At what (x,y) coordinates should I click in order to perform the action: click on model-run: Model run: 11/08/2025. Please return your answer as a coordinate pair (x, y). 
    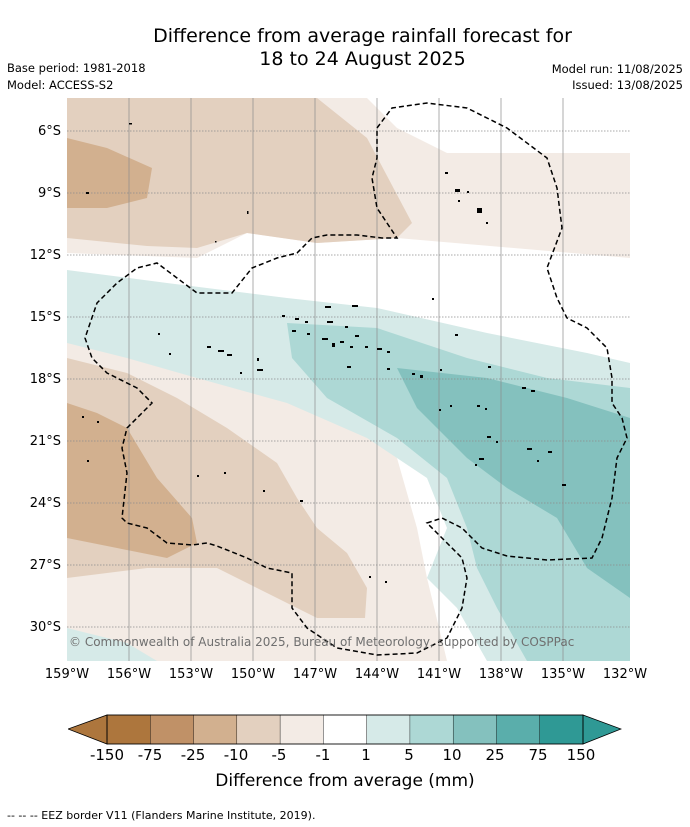
    Looking at the image, I should click on (617, 69).